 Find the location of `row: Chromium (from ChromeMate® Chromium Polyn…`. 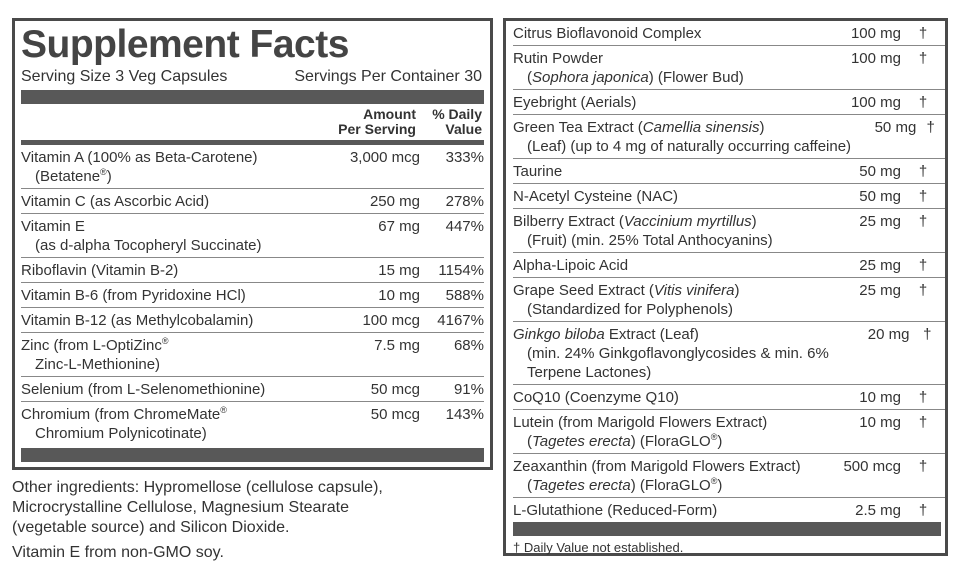

row: Chromium (from ChromeMate® Chromium Polyn… is located at coordinates (252, 423).